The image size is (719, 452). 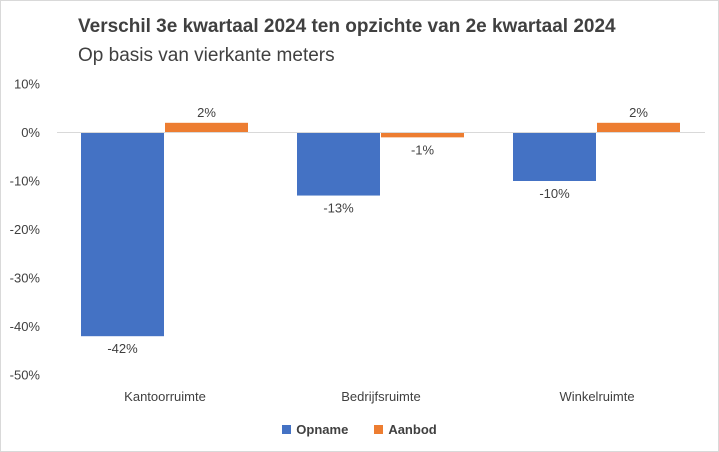 I want to click on chart-subtitle: Op basis van vierkante meters, so click(x=206, y=55).